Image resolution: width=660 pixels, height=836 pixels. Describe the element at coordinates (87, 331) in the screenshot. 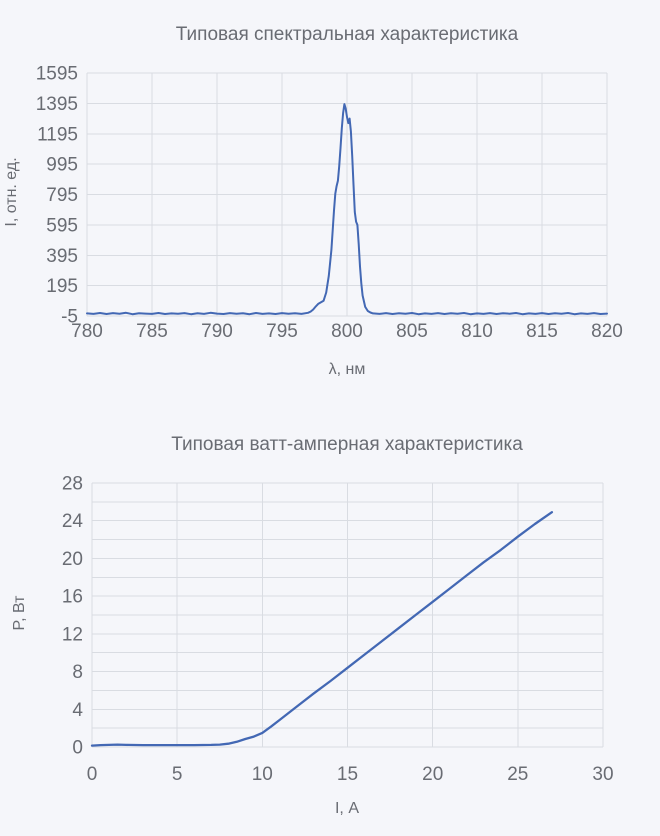

I see `x-tick-label: 780` at that location.